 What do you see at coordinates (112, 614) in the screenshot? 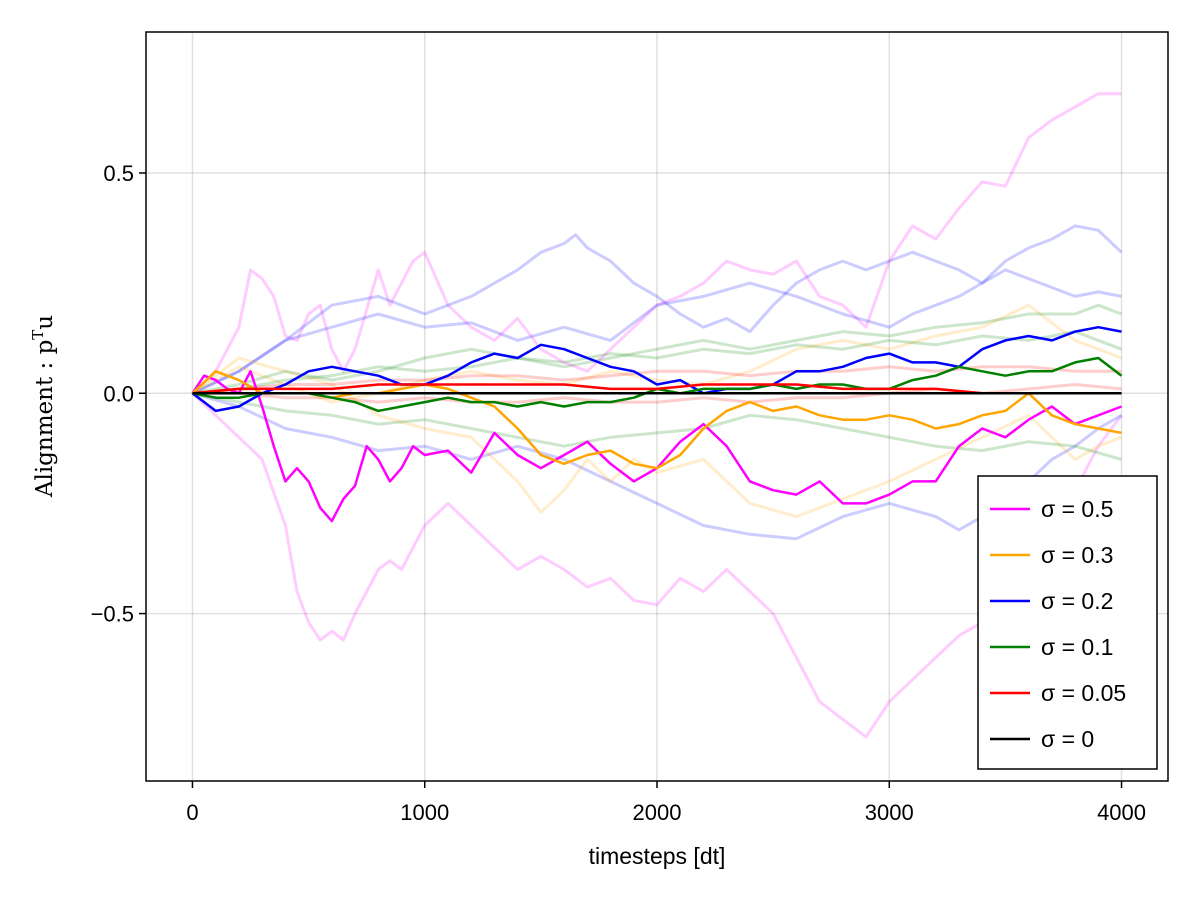
I see `y-tick-label: −0.5` at bounding box center [112, 614].